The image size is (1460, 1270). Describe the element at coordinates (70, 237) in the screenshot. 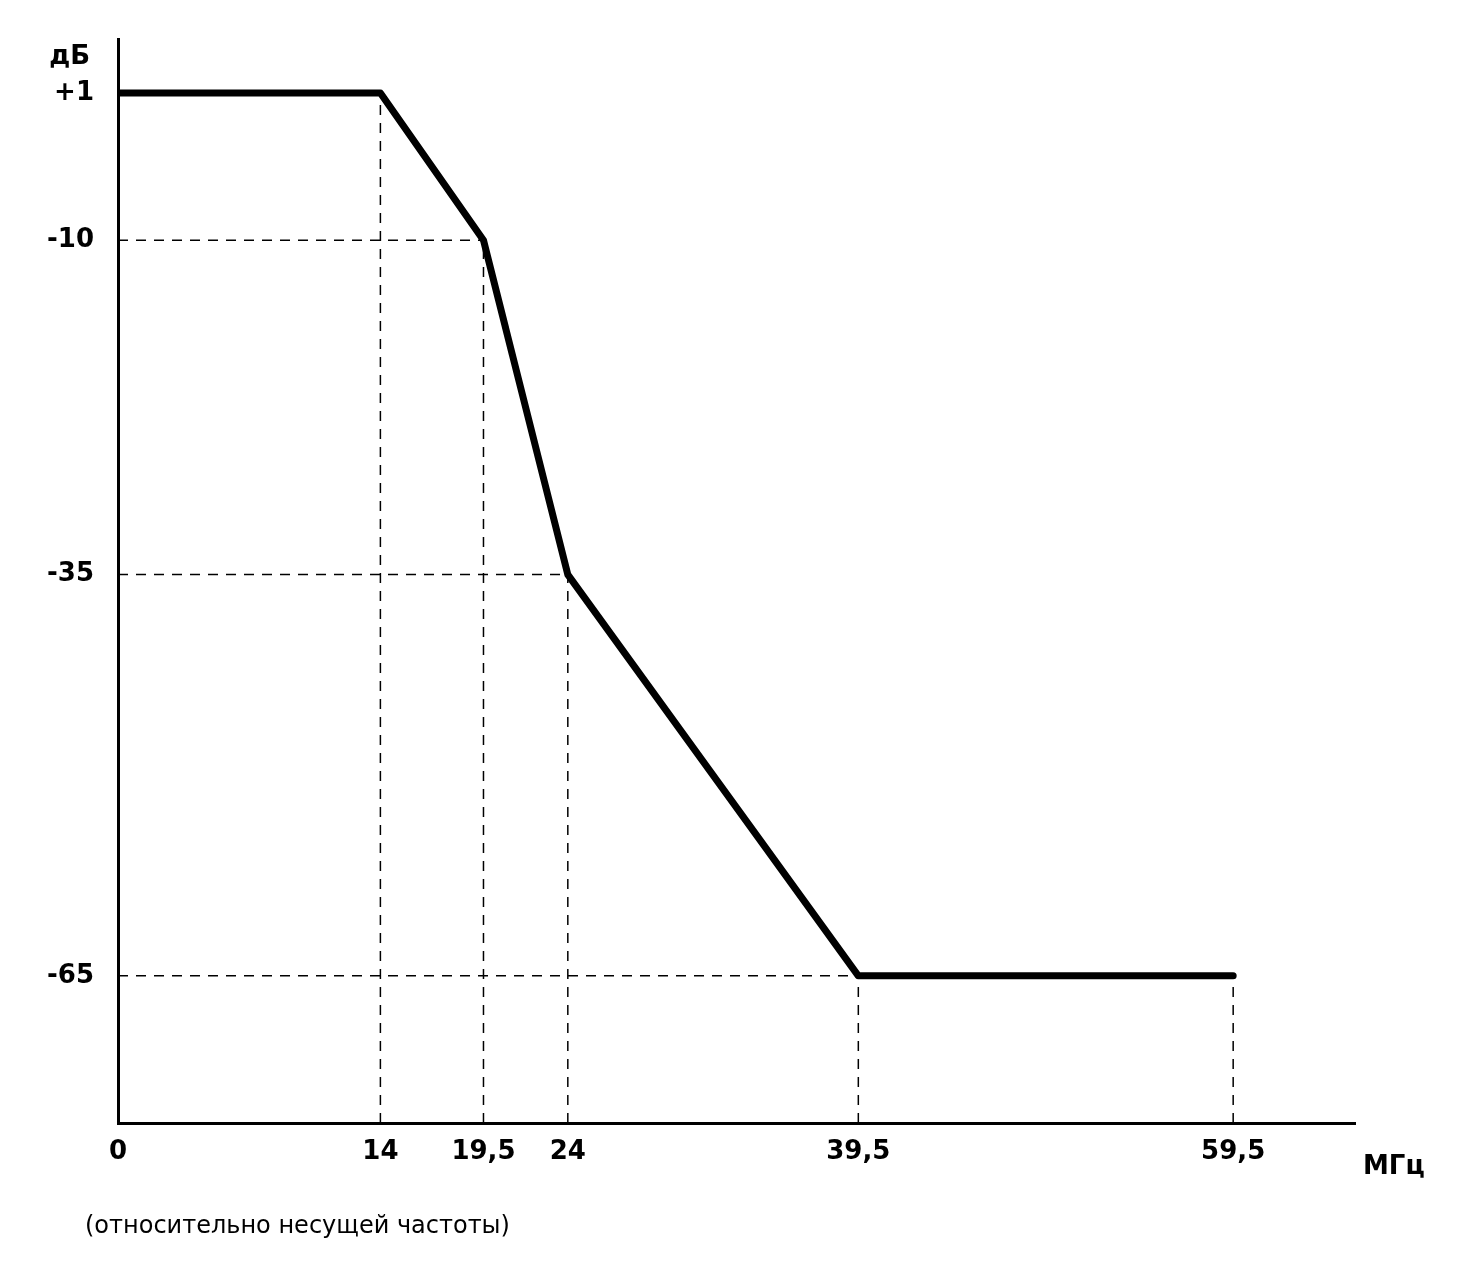

I see `y-tick-label: -10` at that location.